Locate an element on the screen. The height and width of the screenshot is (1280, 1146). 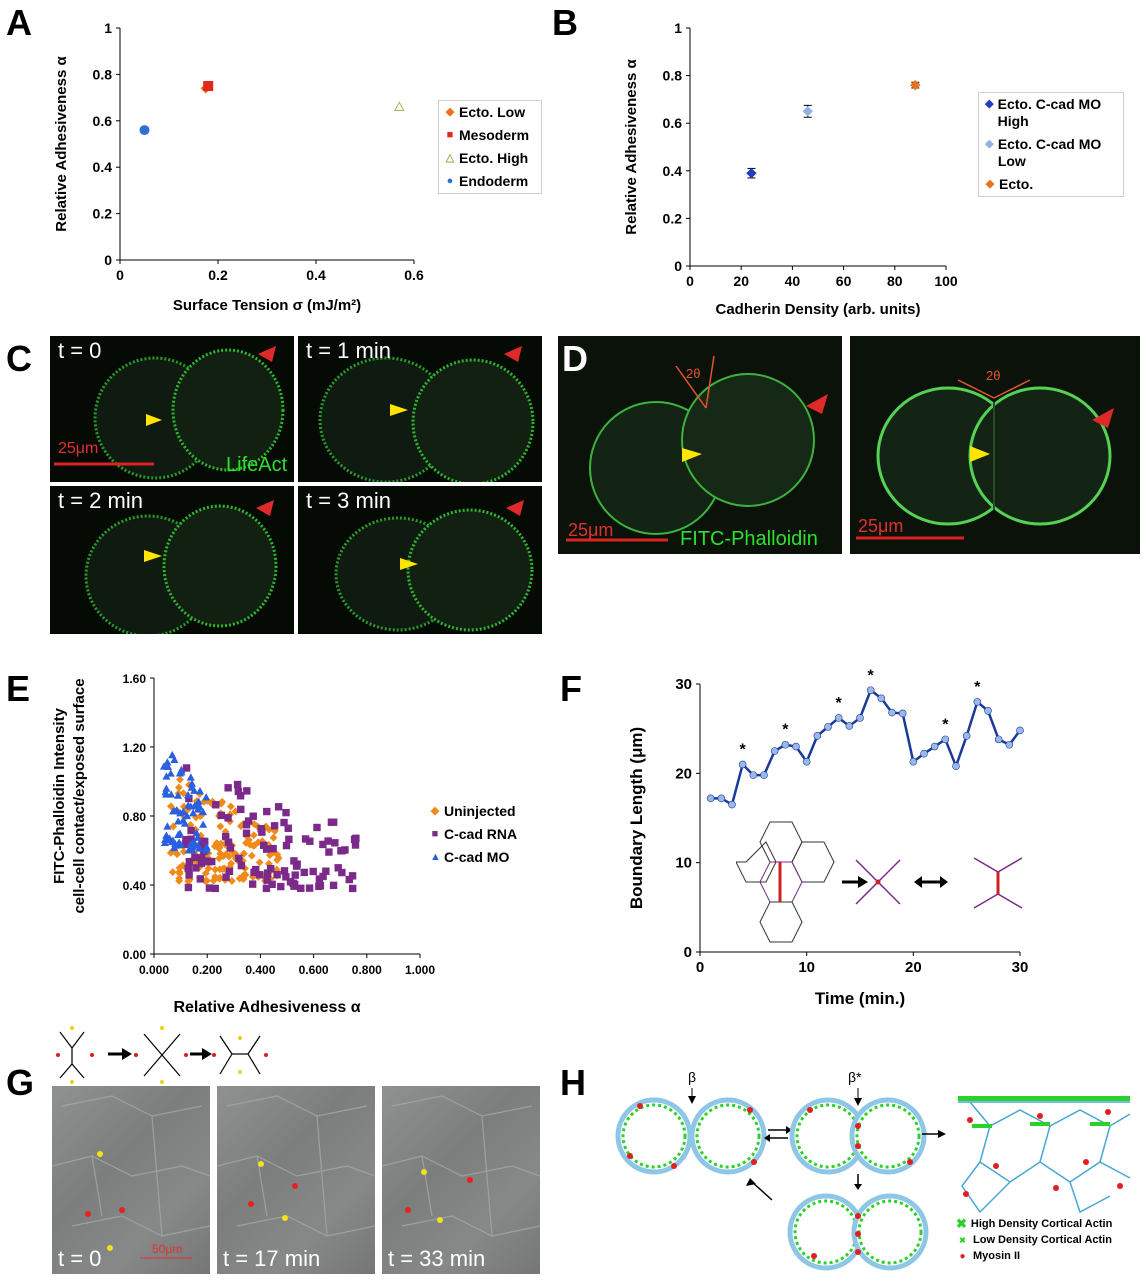
y-tick-label: 0 is located at coordinates (678, 266).